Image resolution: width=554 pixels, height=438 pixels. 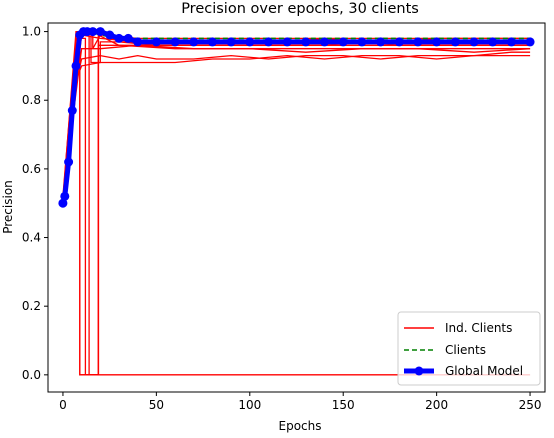 I want to click on x-tick-label: 250, so click(x=530, y=405).